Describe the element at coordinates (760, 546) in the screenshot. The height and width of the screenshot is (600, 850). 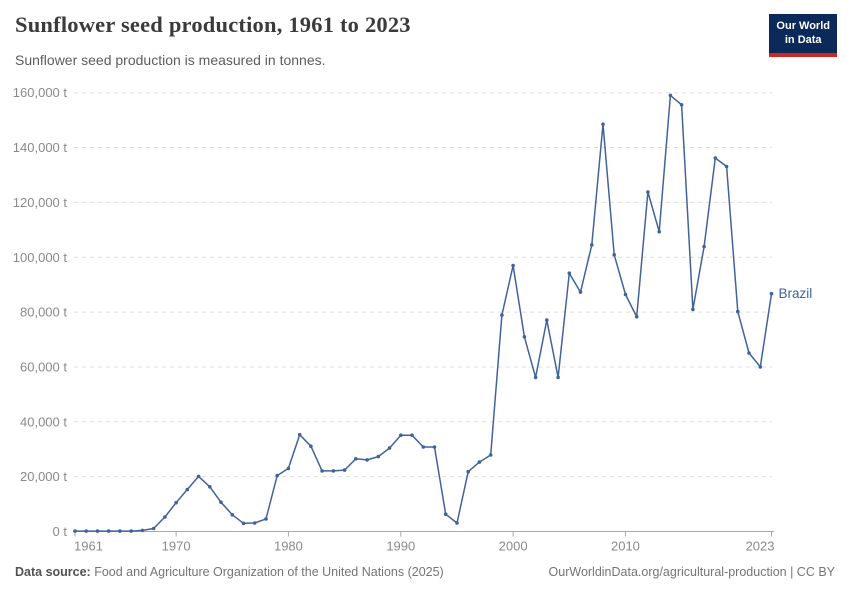
I see `x-tick-label: 2023` at that location.